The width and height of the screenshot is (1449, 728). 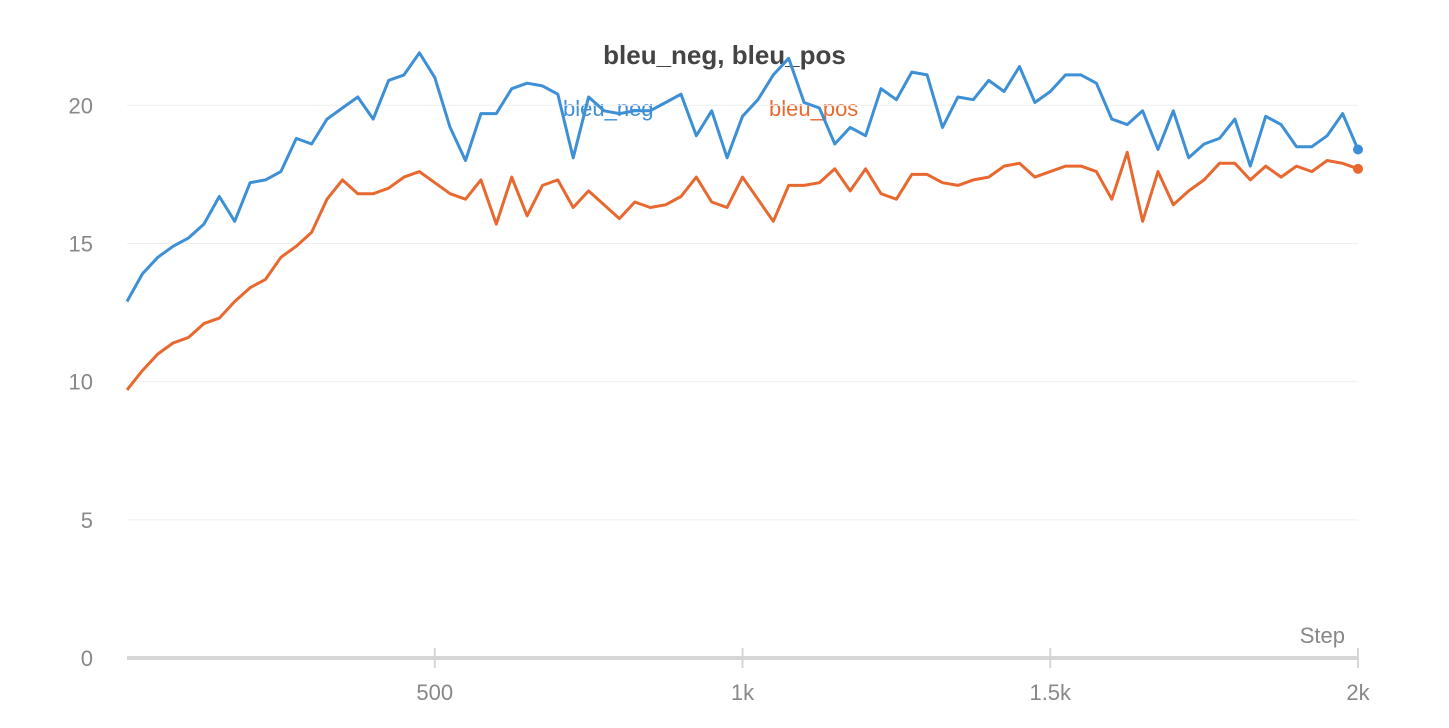 I want to click on y-tick-labels: 0 5 10 15 20, so click(x=81, y=382).